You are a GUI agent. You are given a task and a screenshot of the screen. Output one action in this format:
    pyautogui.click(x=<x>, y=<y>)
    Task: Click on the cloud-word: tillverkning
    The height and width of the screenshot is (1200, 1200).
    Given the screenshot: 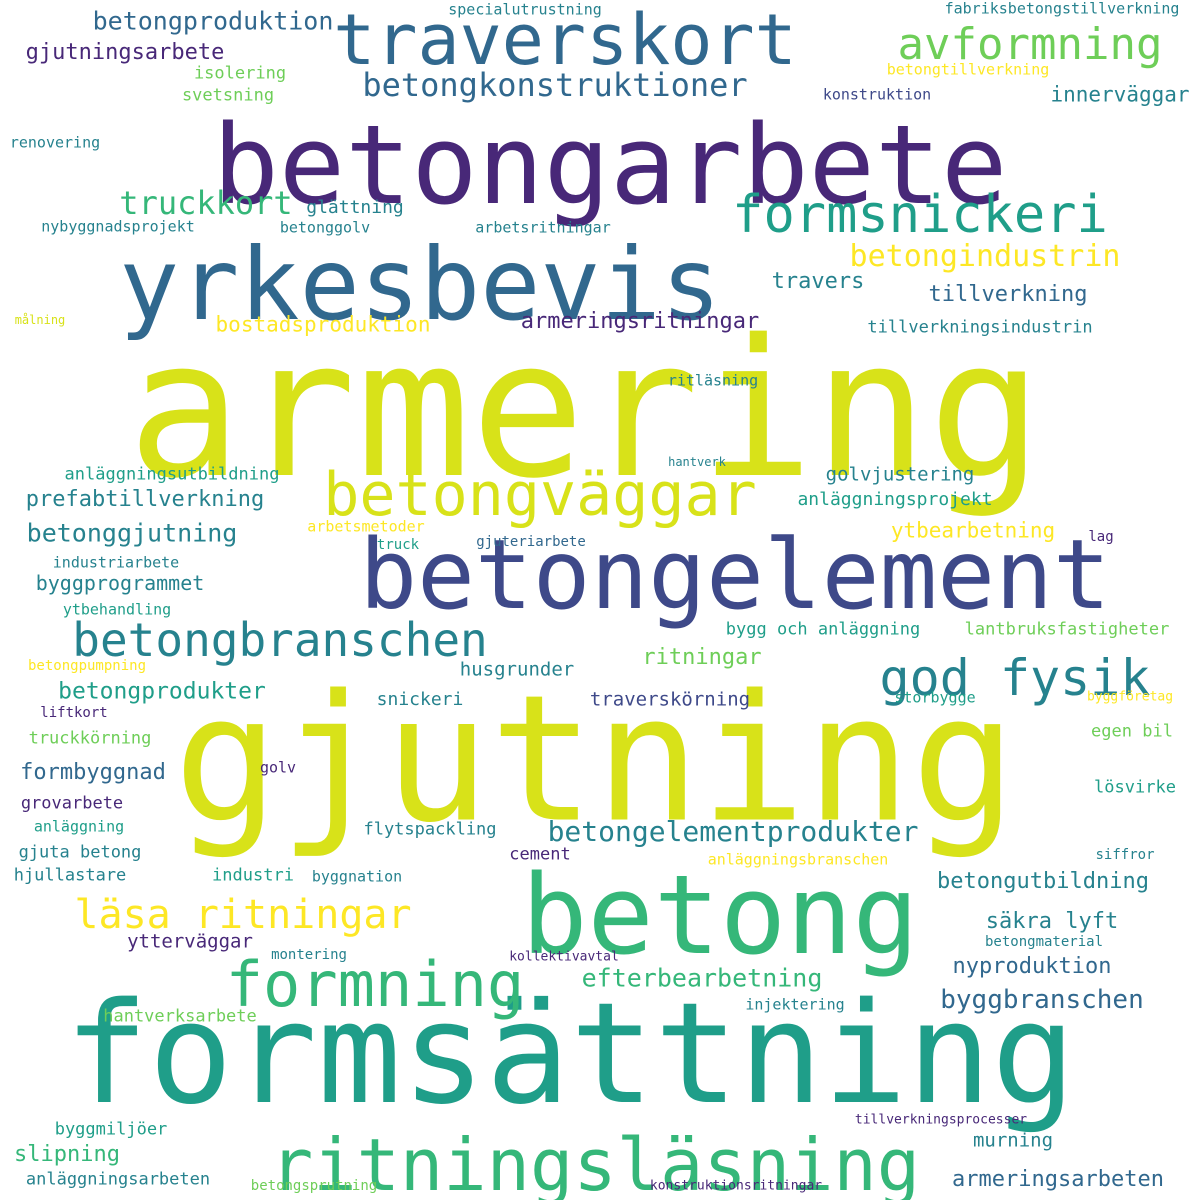 What is the action you would take?
    pyautogui.click(x=1008, y=294)
    